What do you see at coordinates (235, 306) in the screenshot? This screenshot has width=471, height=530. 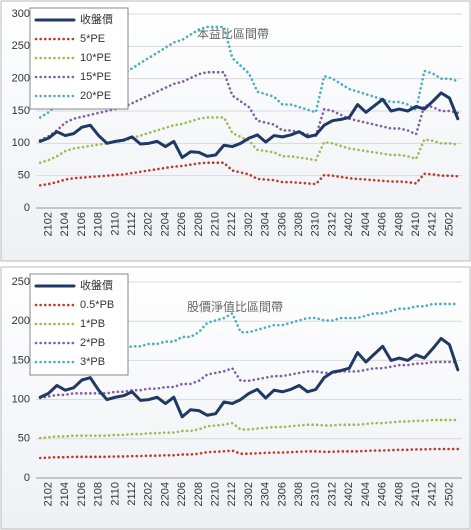 I see `chart-title: 股價淨值比區間帶` at bounding box center [235, 306].